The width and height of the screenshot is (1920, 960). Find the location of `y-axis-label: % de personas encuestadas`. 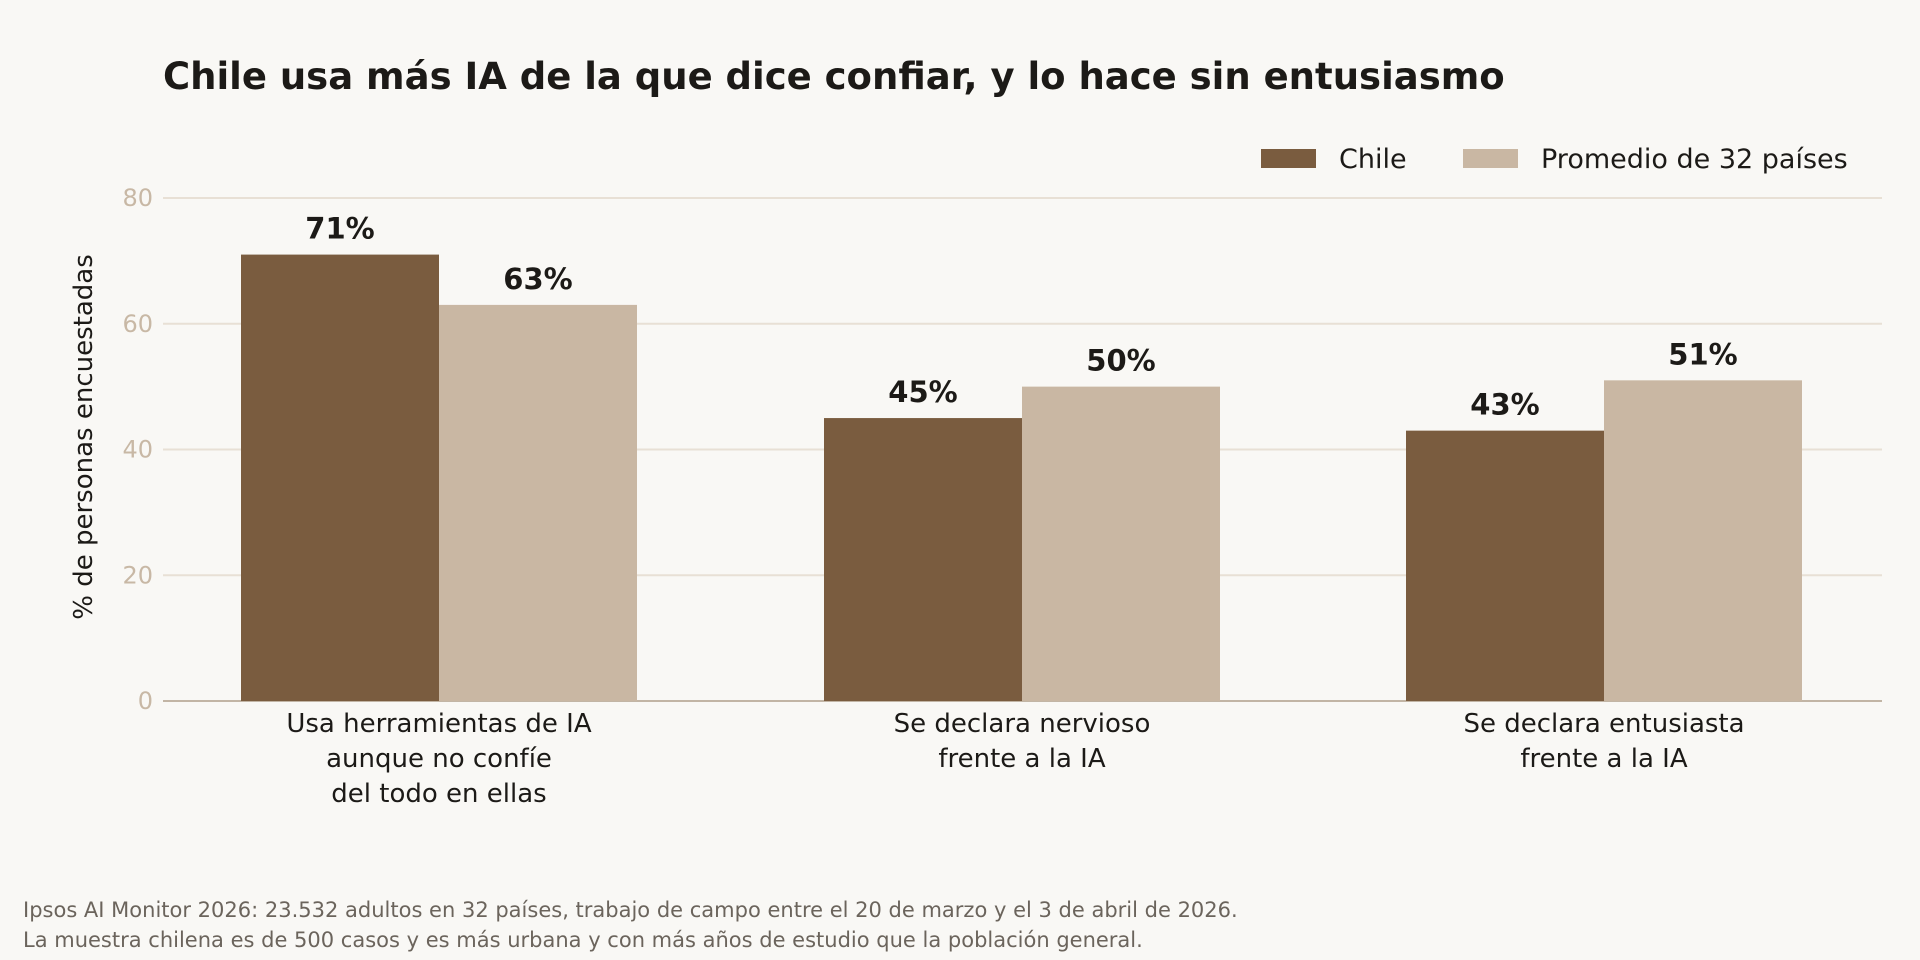

y-axis-label: % de personas encuestadas is located at coordinates (84, 437).